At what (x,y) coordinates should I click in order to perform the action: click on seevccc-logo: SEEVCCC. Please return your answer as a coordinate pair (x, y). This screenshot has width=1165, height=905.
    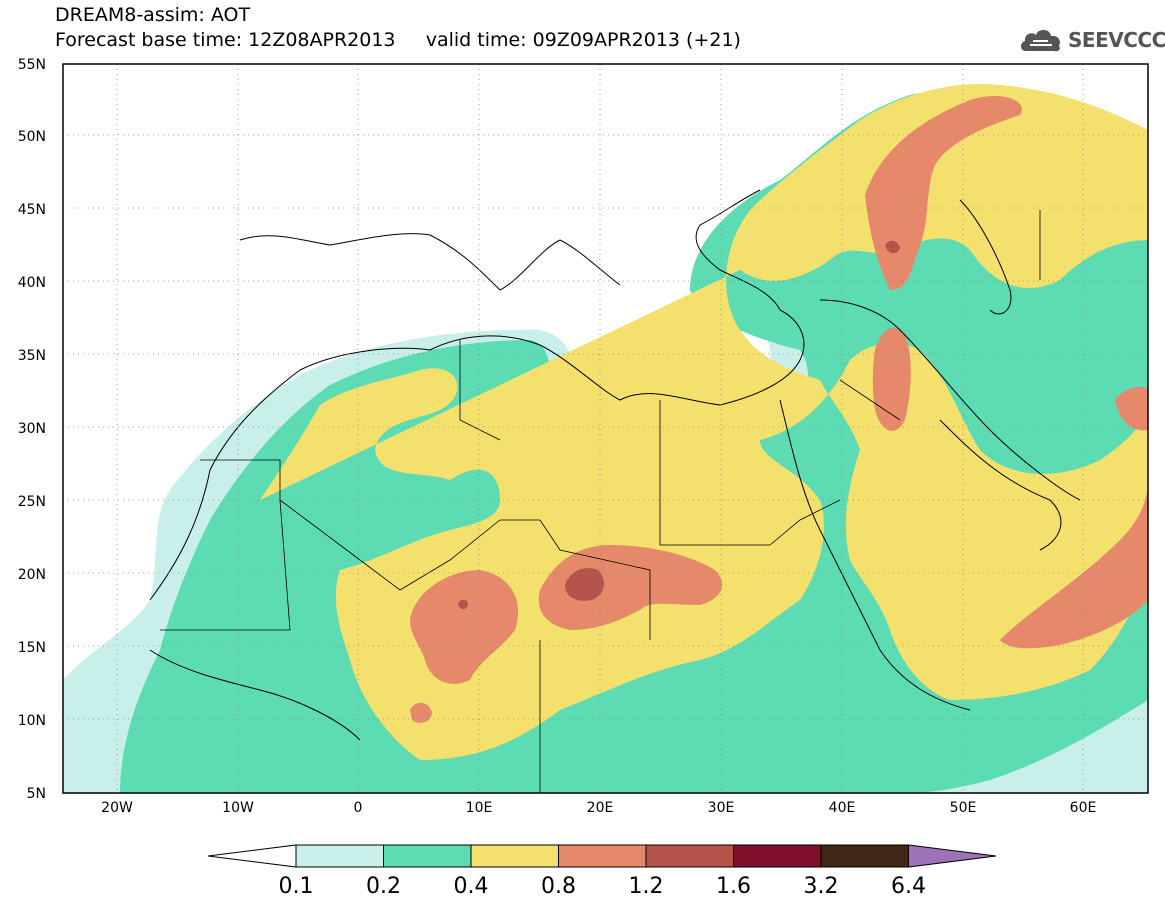
    Looking at the image, I should click on (1091, 40).